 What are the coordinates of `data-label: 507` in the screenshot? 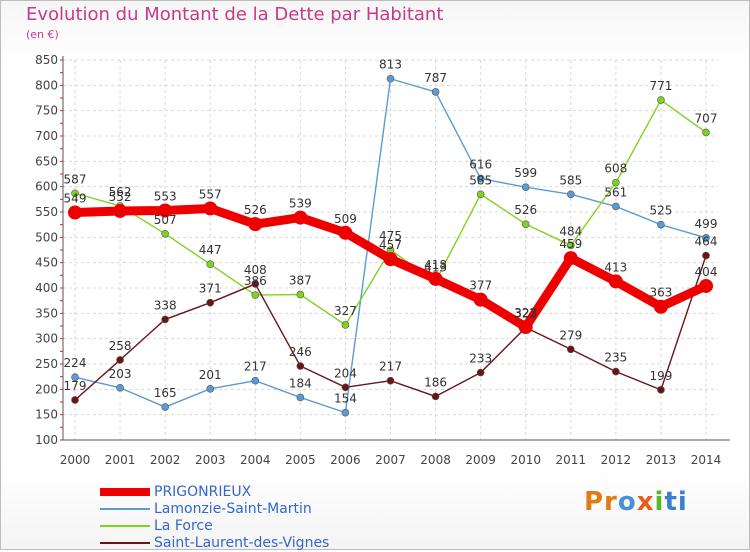 It's located at (165, 220).